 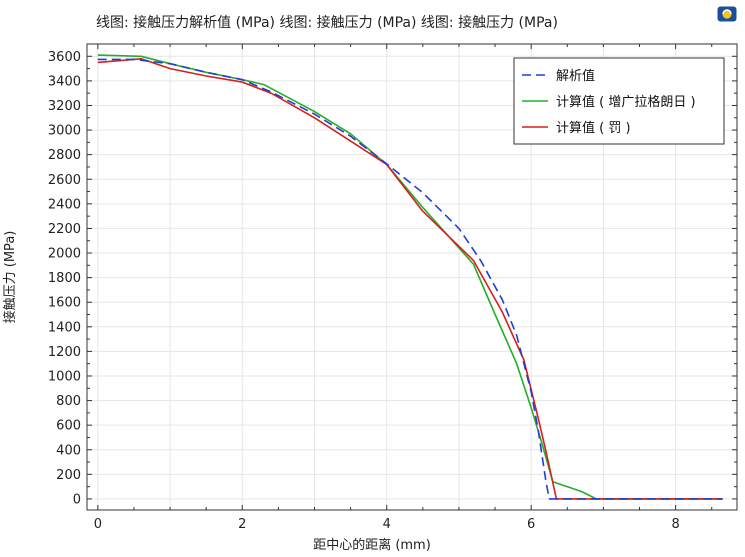 I want to click on x-tick-label: 2, so click(x=242, y=524).